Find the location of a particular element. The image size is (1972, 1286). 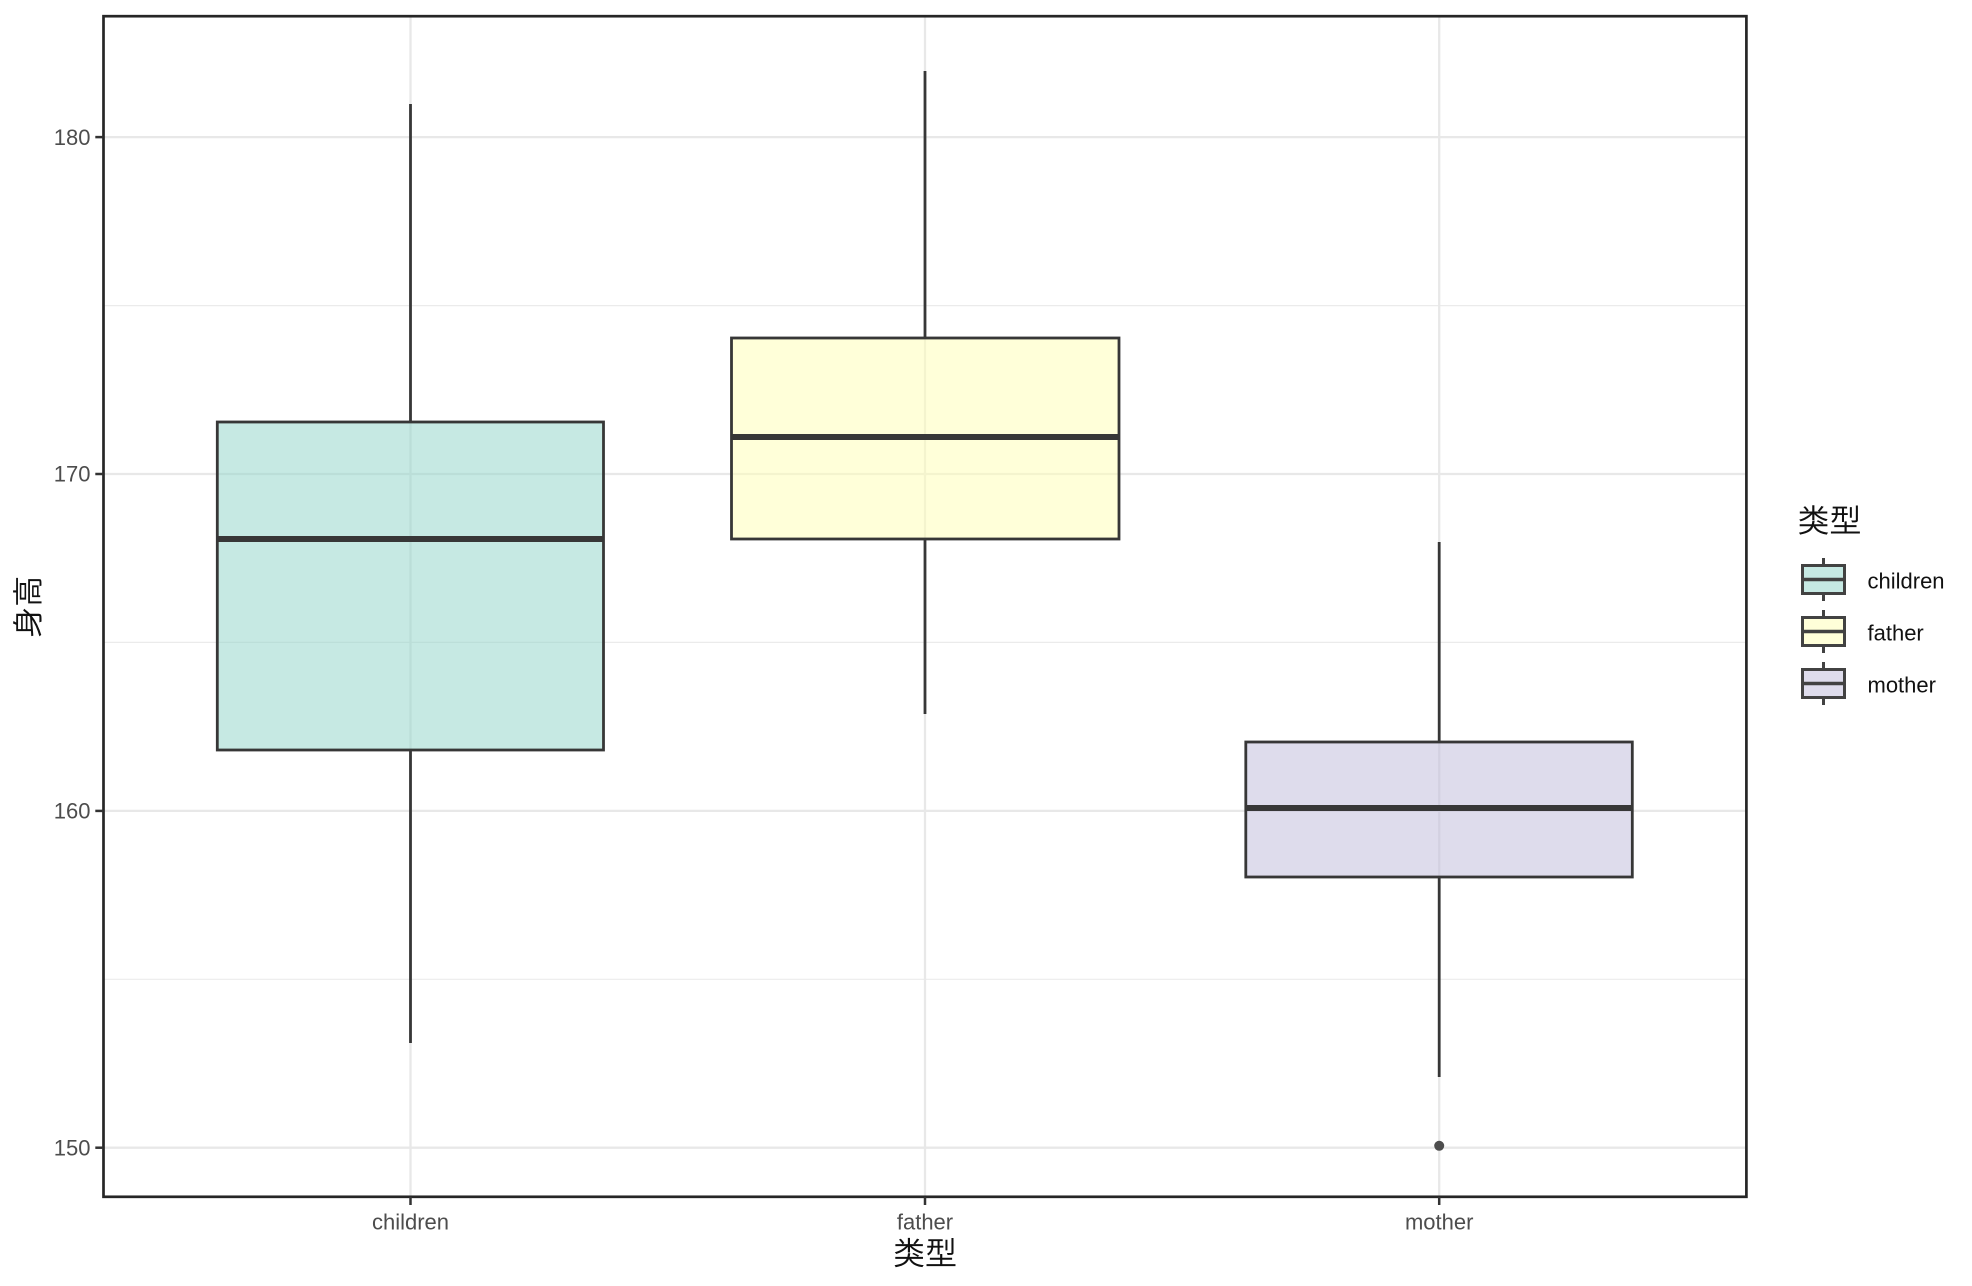

svg-text: 170 is located at coordinates (72, 474).